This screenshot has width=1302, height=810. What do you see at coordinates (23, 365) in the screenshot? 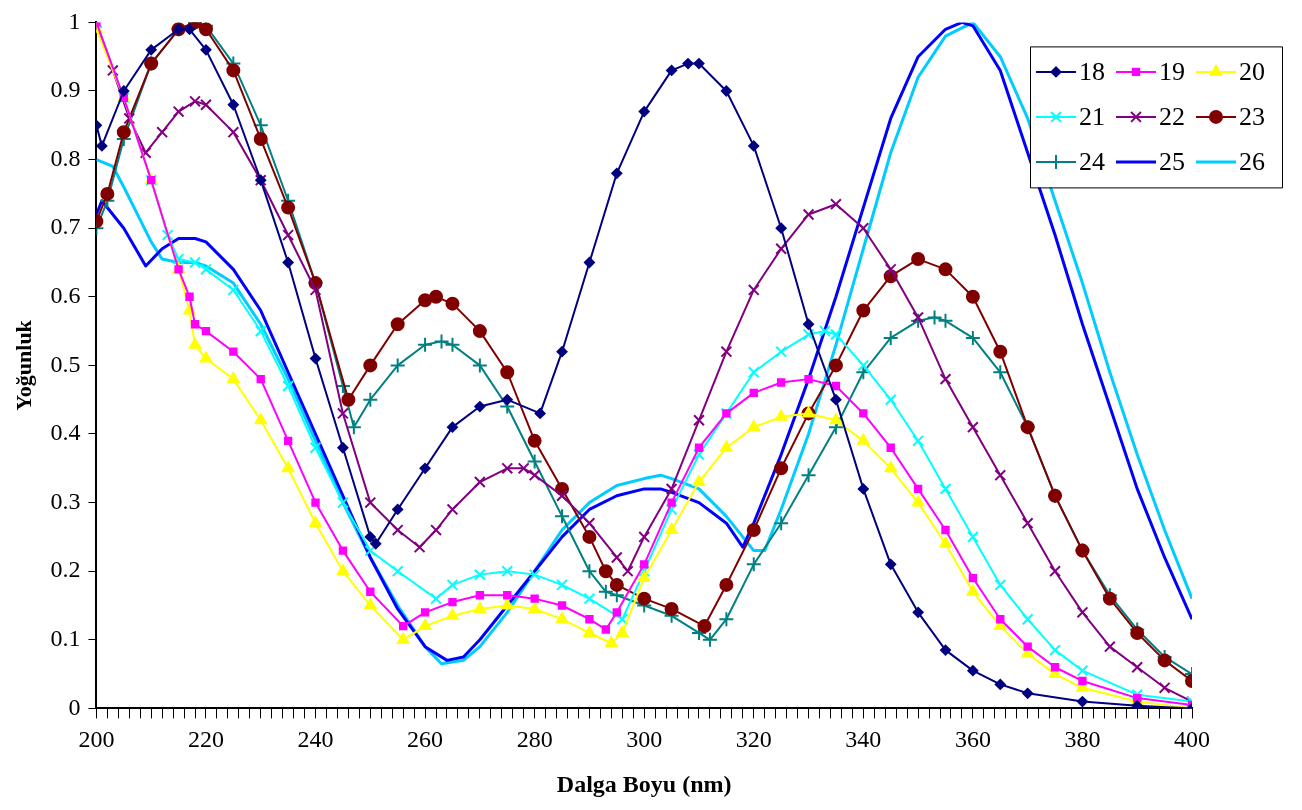
I see `y-axis-title: Yoğunluk` at bounding box center [23, 365].